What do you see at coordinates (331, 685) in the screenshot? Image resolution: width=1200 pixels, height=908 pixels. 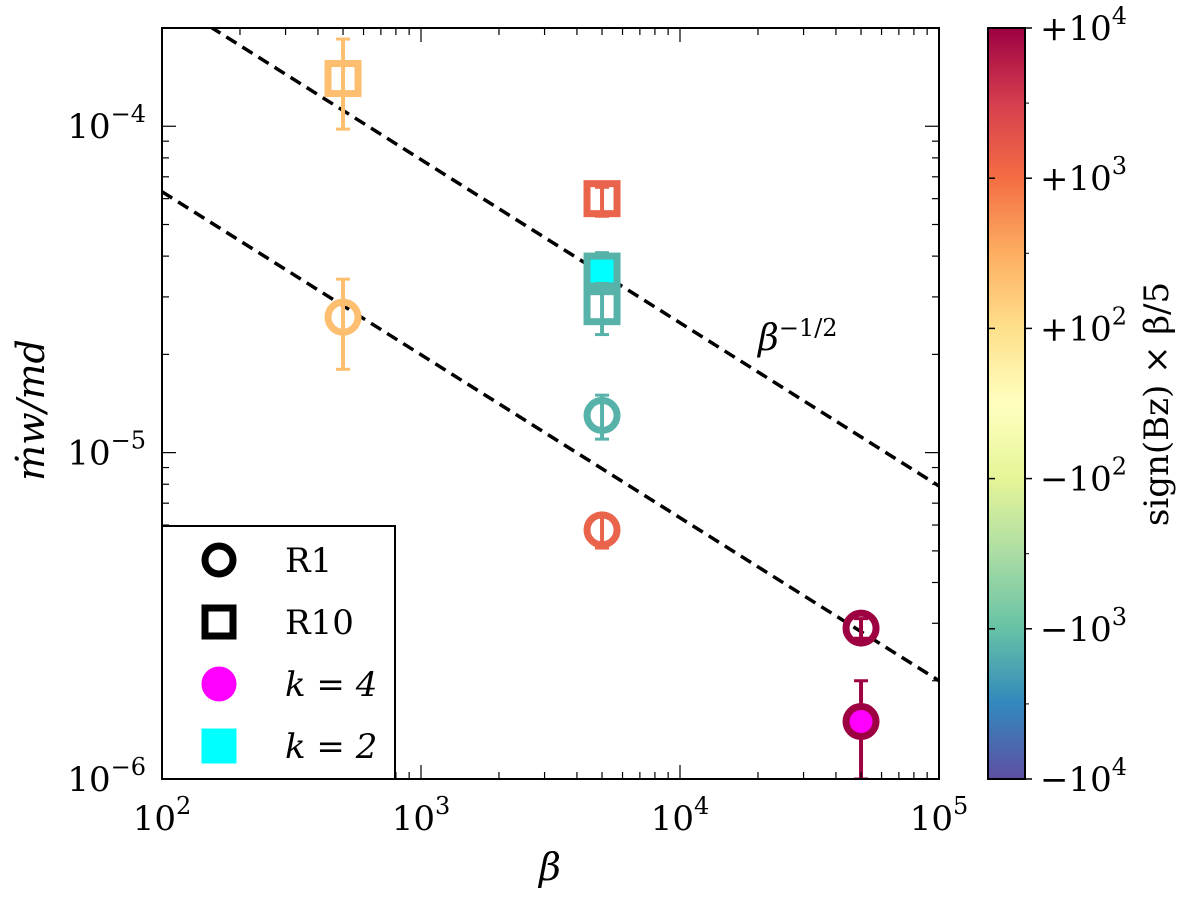 I see `legend-label: k = 4` at bounding box center [331, 685].